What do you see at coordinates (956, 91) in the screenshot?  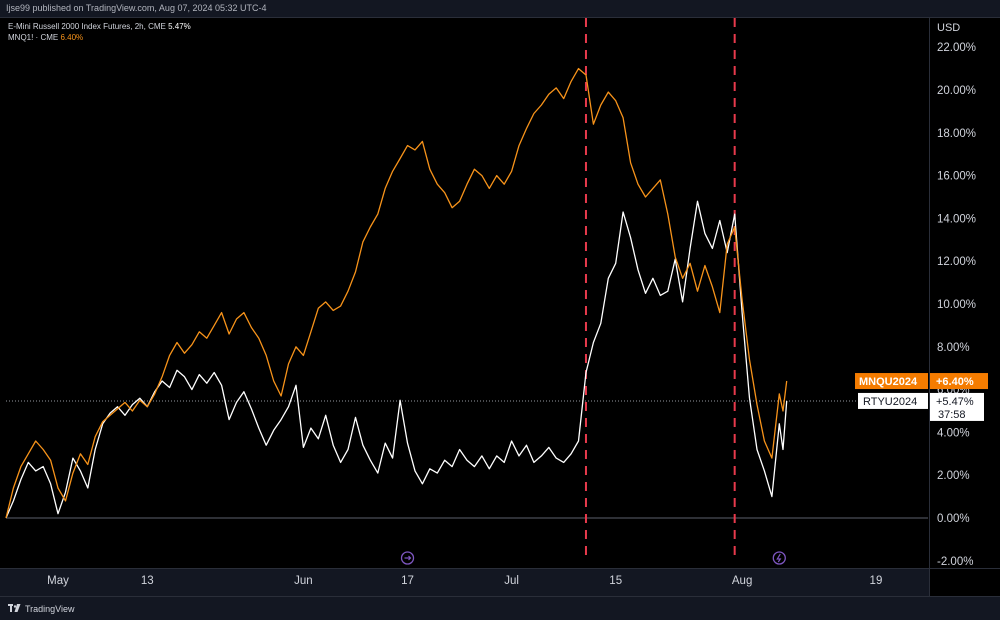 I see `y-tick-label: 20.00%` at bounding box center [956, 91].